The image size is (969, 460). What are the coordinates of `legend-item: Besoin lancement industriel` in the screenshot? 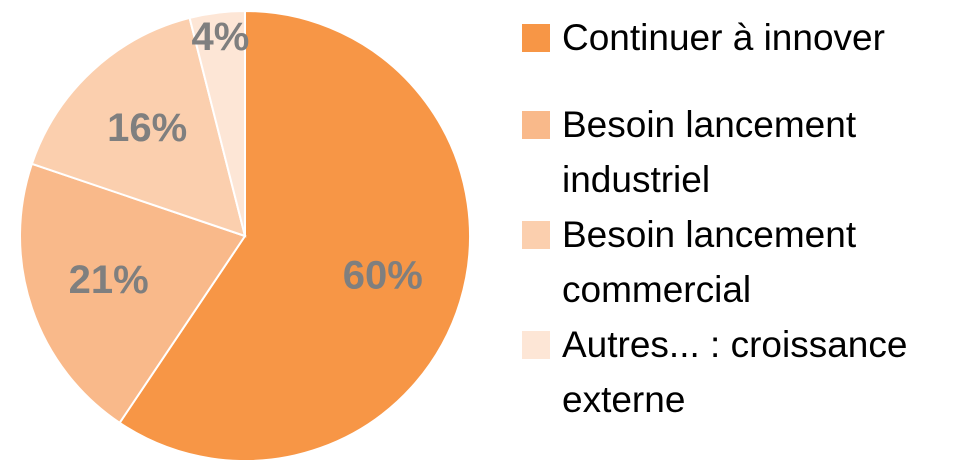 It's located at (742, 152).